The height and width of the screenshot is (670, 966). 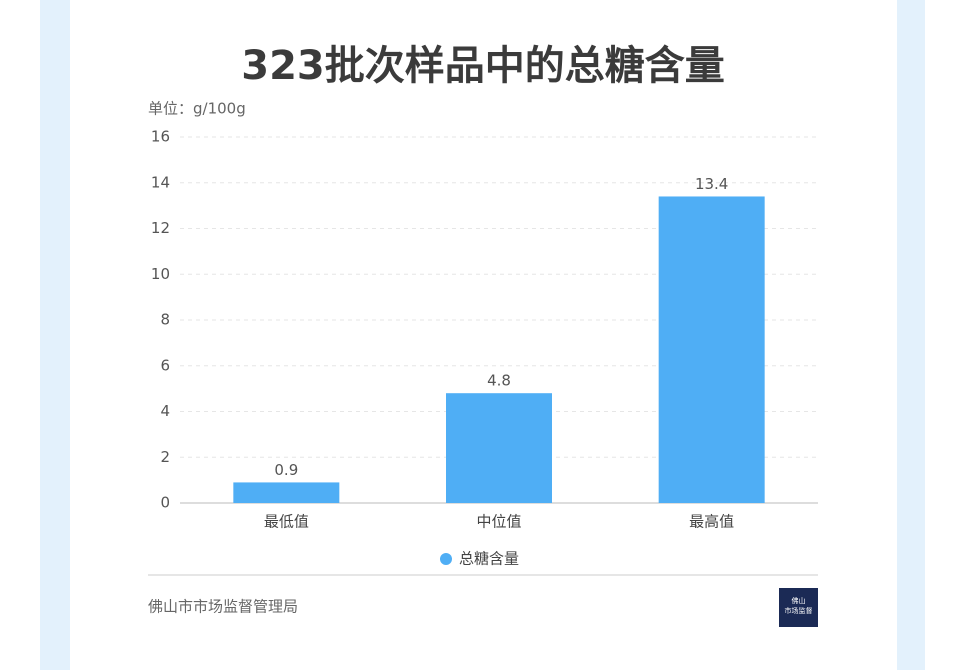 What do you see at coordinates (165, 411) in the screenshot?
I see `y-tick-label: 4` at bounding box center [165, 411].